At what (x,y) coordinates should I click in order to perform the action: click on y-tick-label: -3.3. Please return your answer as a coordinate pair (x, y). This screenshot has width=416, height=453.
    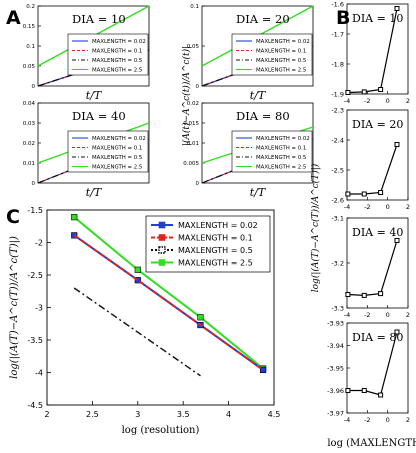
    Looking at the image, I should click on (337, 309).